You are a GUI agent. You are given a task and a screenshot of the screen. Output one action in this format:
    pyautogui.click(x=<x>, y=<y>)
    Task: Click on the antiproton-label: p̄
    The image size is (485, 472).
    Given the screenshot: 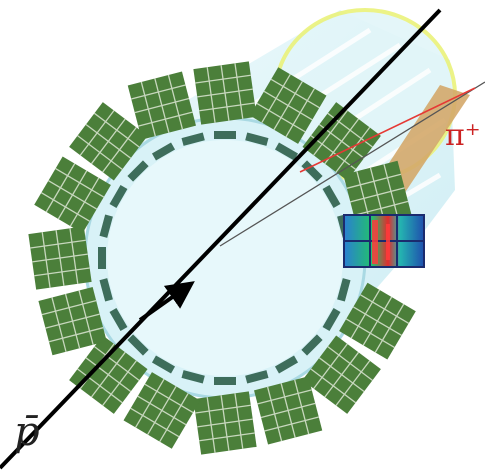 What is the action you would take?
    pyautogui.click(x=27, y=432)
    